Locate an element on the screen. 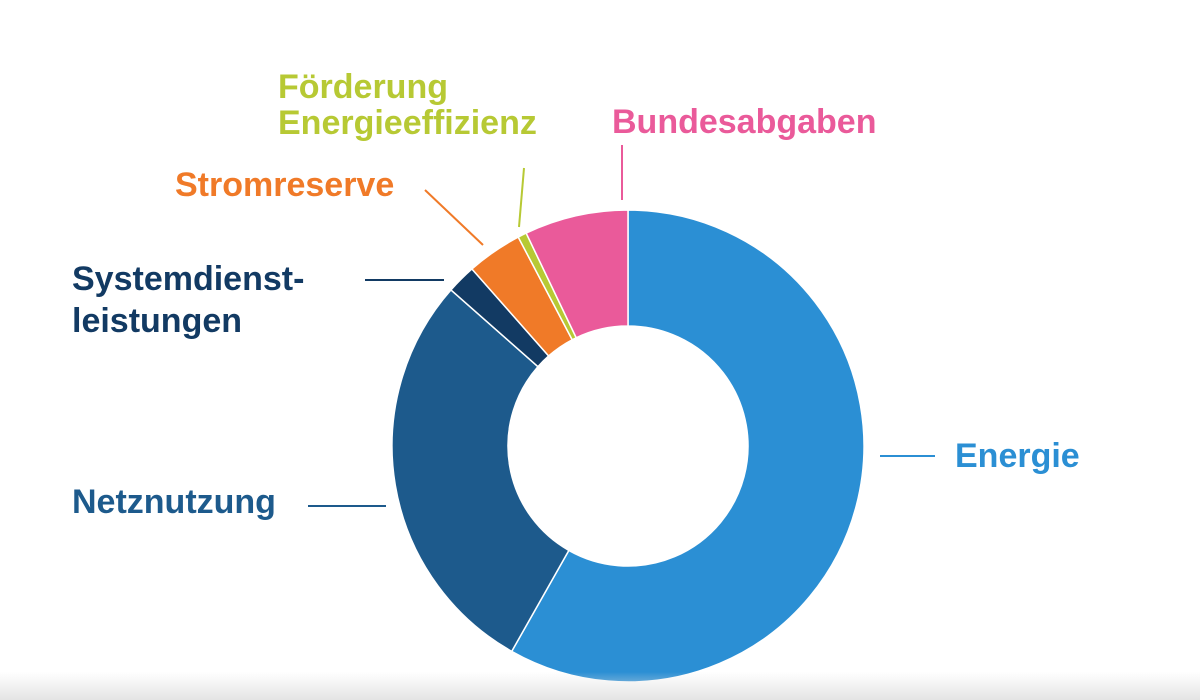 The image size is (1200, 700). label-energie: Energie is located at coordinates (1017, 456).